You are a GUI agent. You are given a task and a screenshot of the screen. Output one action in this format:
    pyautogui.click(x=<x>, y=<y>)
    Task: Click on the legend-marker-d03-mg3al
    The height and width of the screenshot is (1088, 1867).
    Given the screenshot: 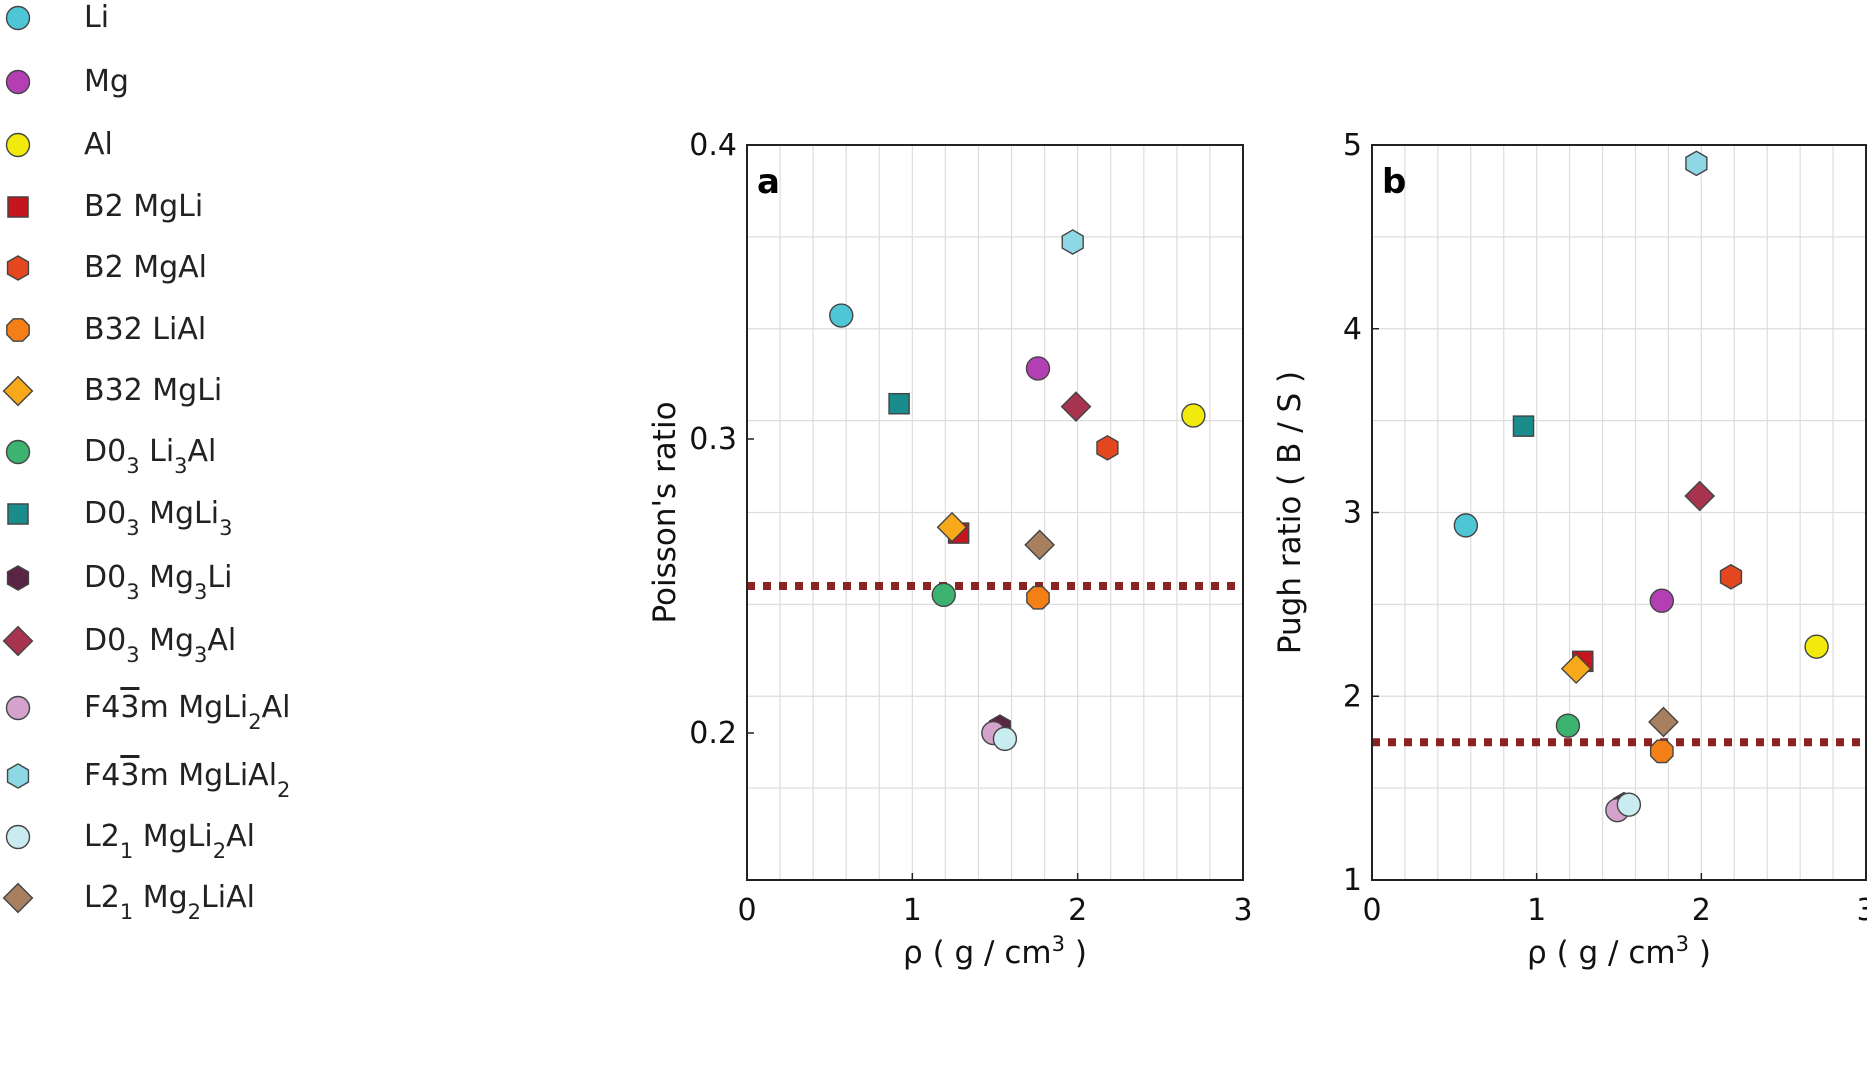 What is the action you would take?
    pyautogui.click(x=18, y=641)
    